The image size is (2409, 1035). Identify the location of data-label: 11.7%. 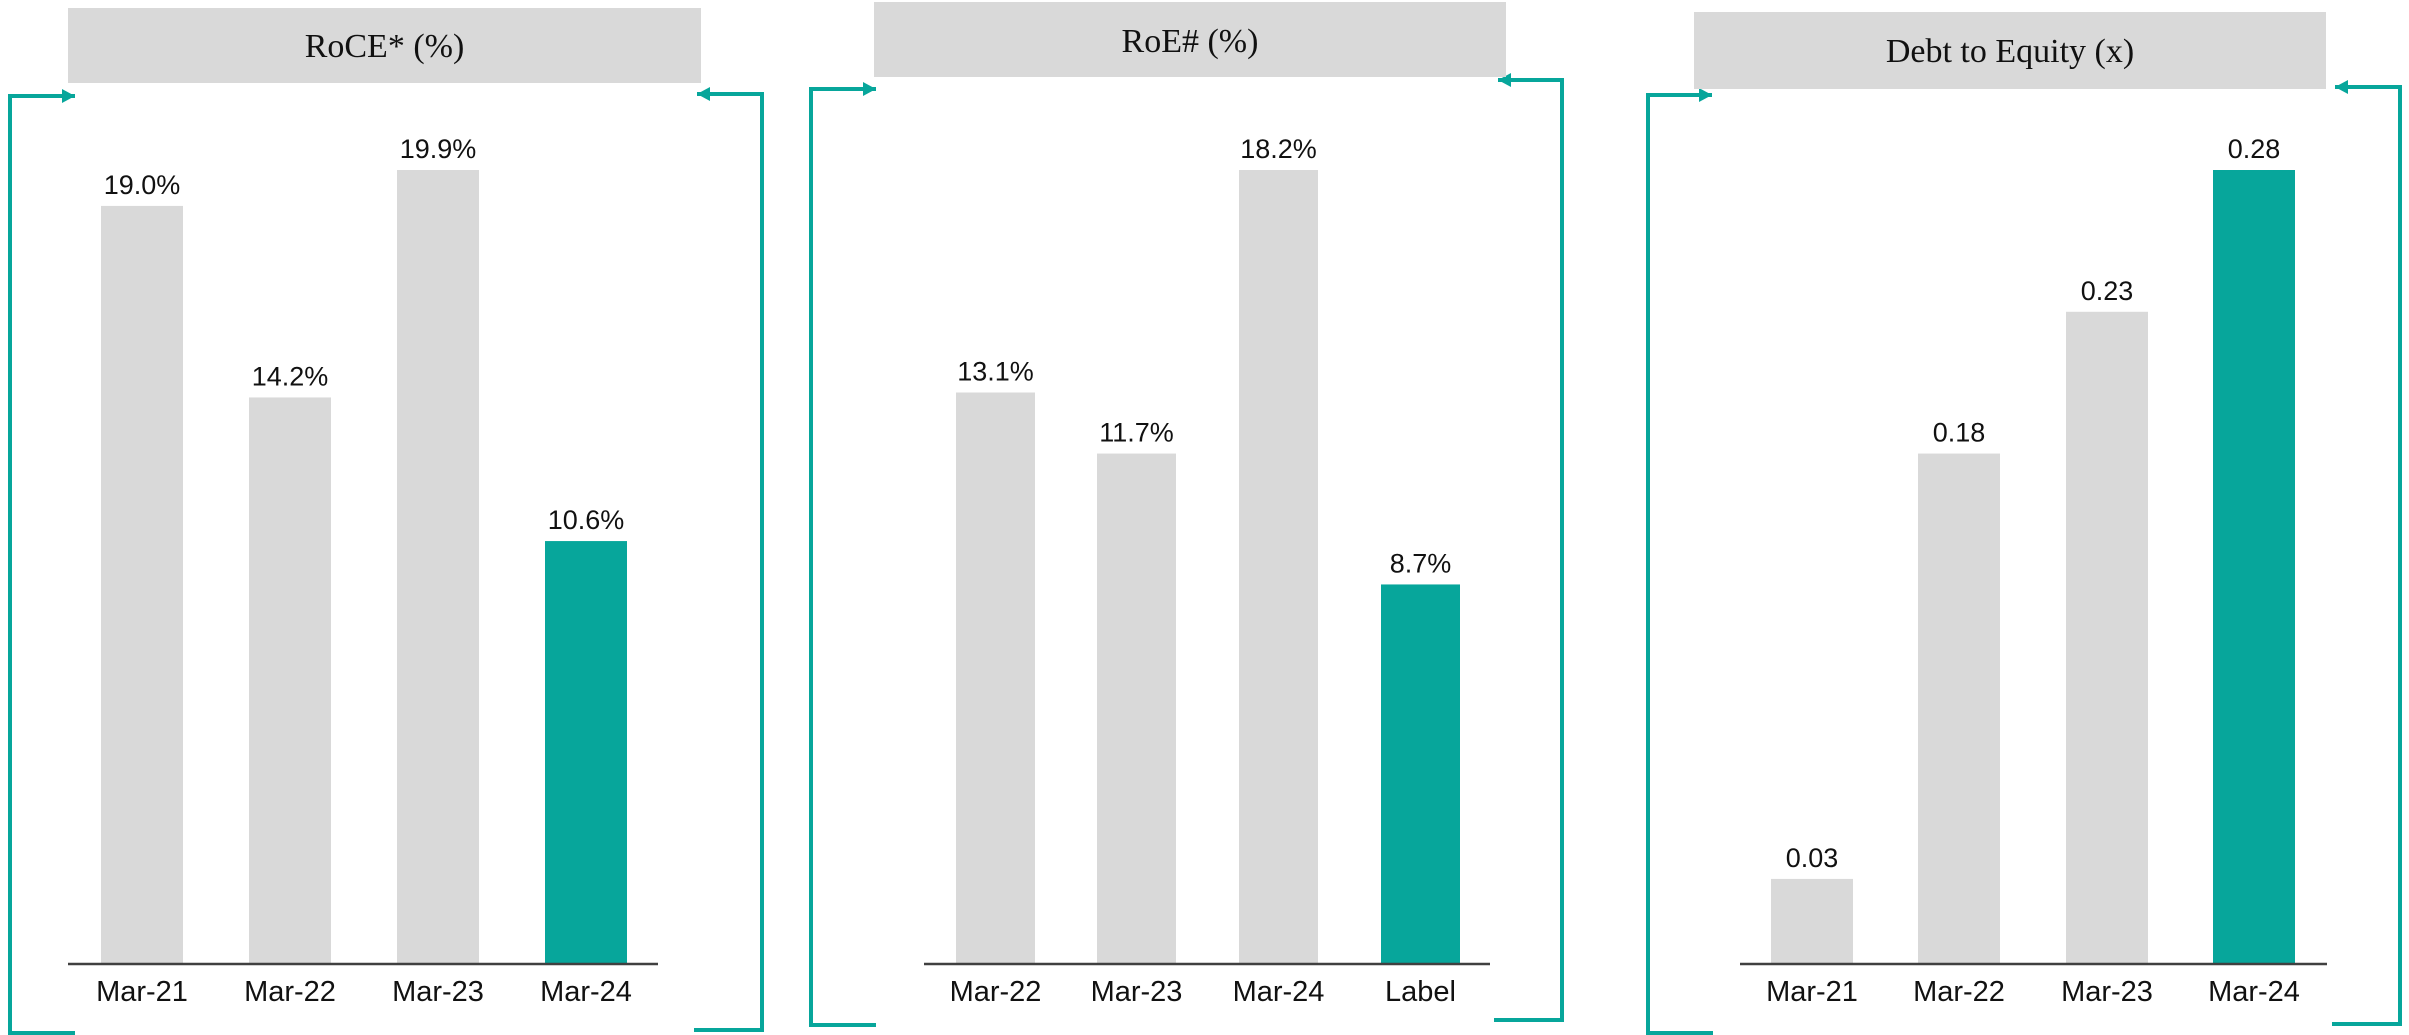
(1136, 433).